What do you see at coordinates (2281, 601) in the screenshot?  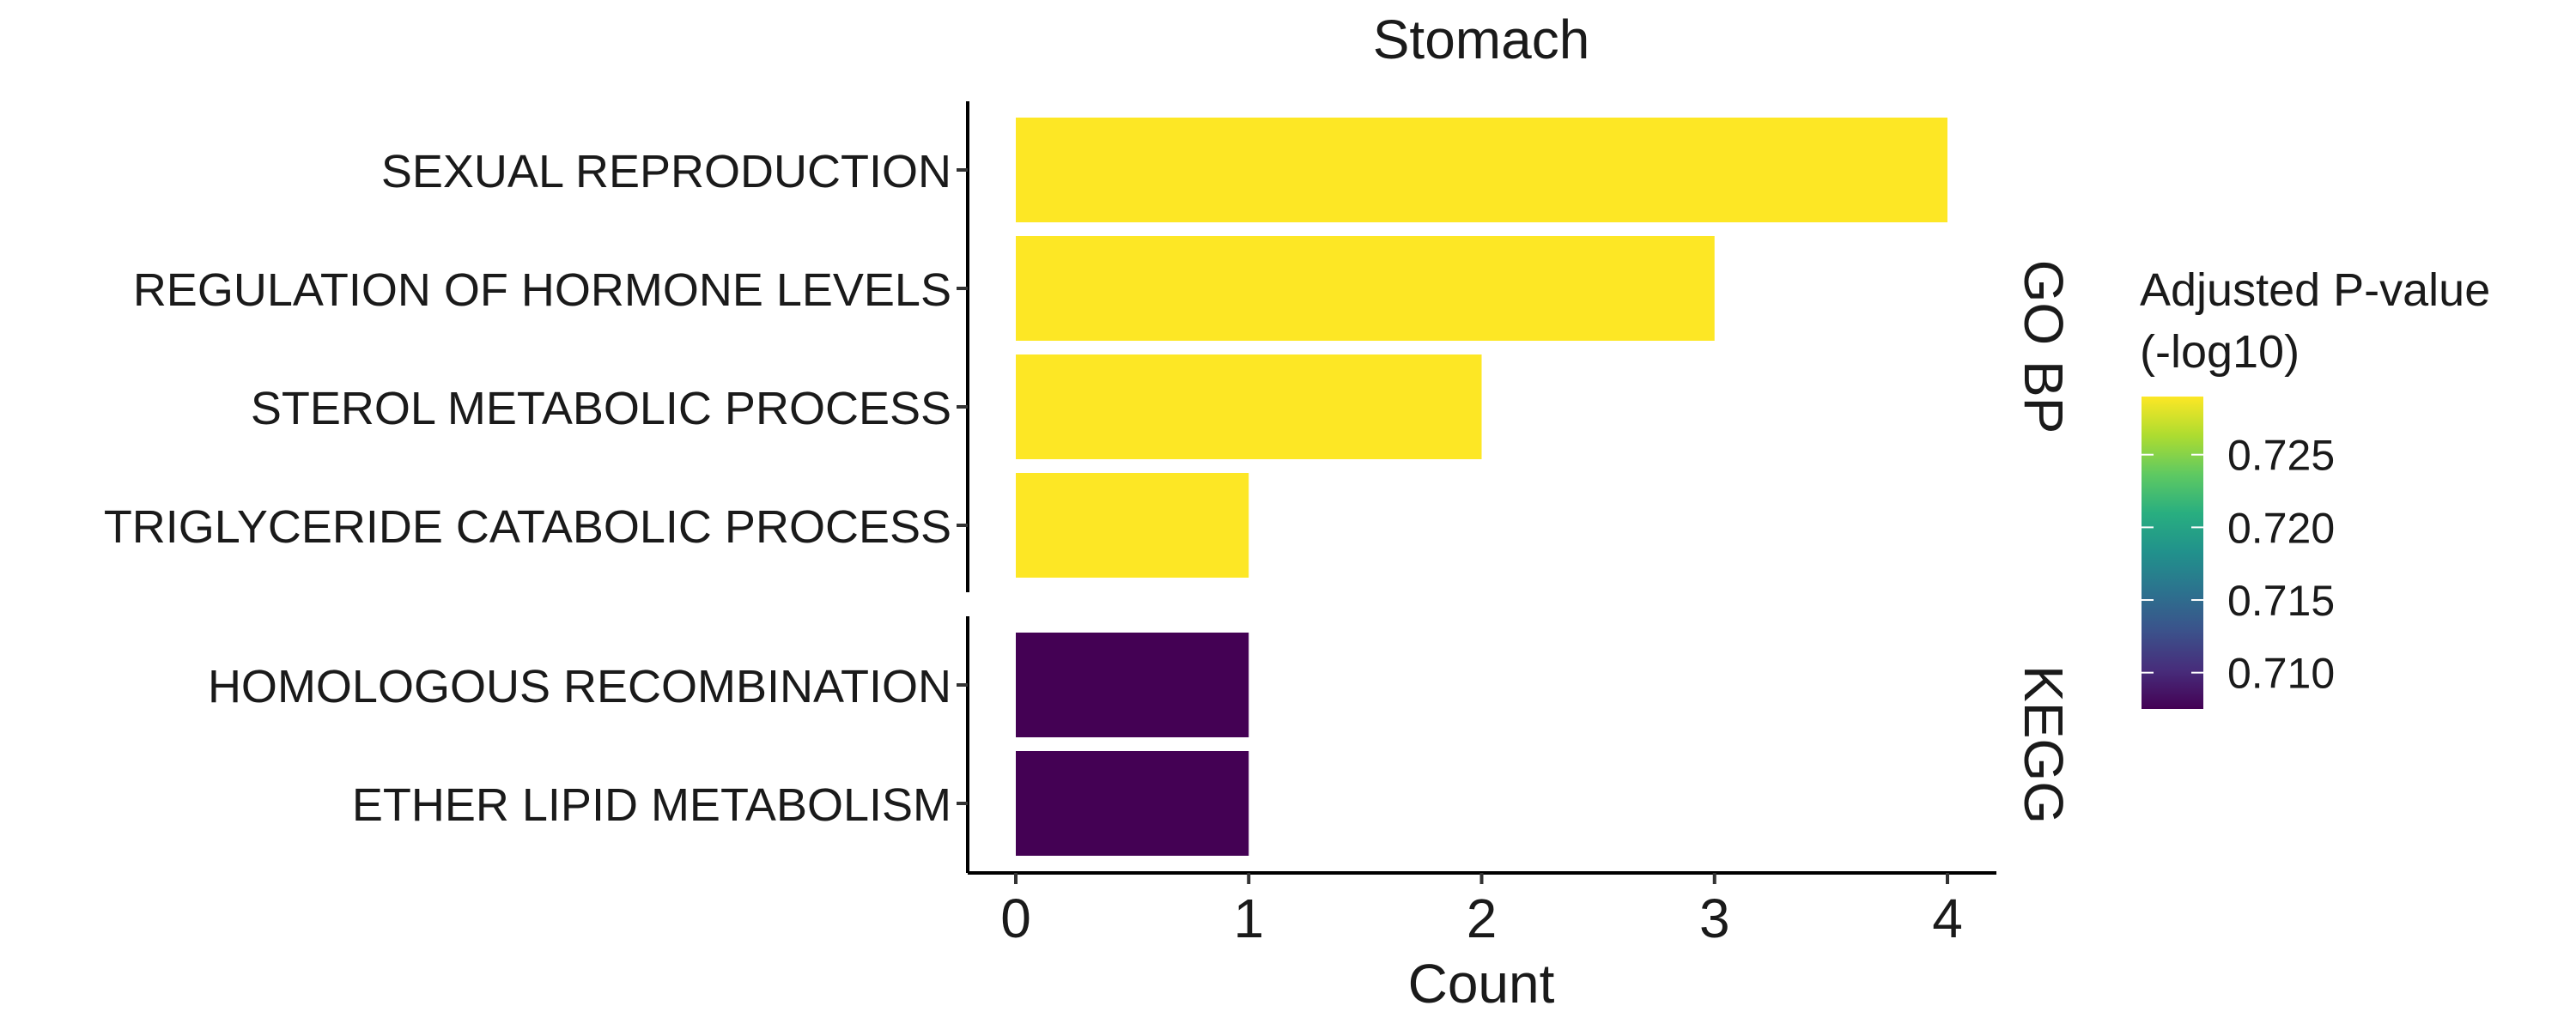 I see `colorbar-tick-label: 0.715` at bounding box center [2281, 601].